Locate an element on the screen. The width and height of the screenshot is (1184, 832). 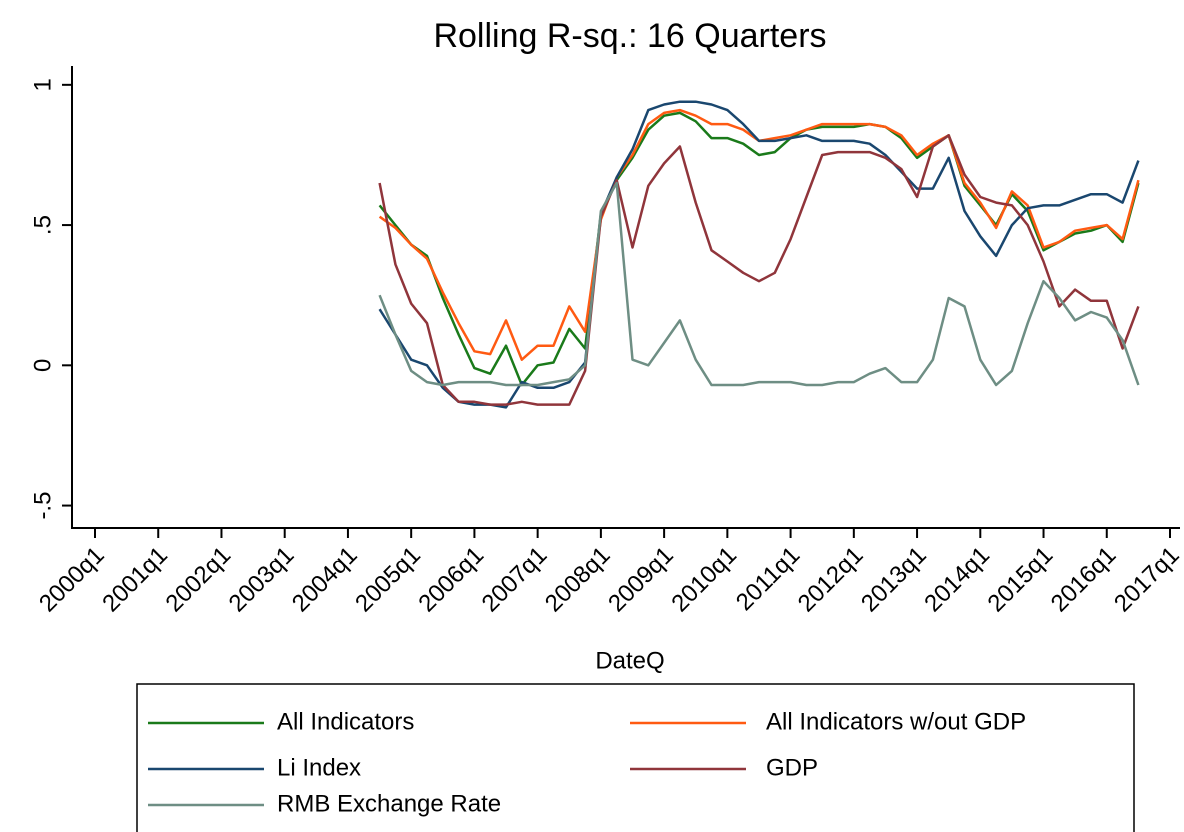
x-axis-label: DateQ is located at coordinates (629, 660).